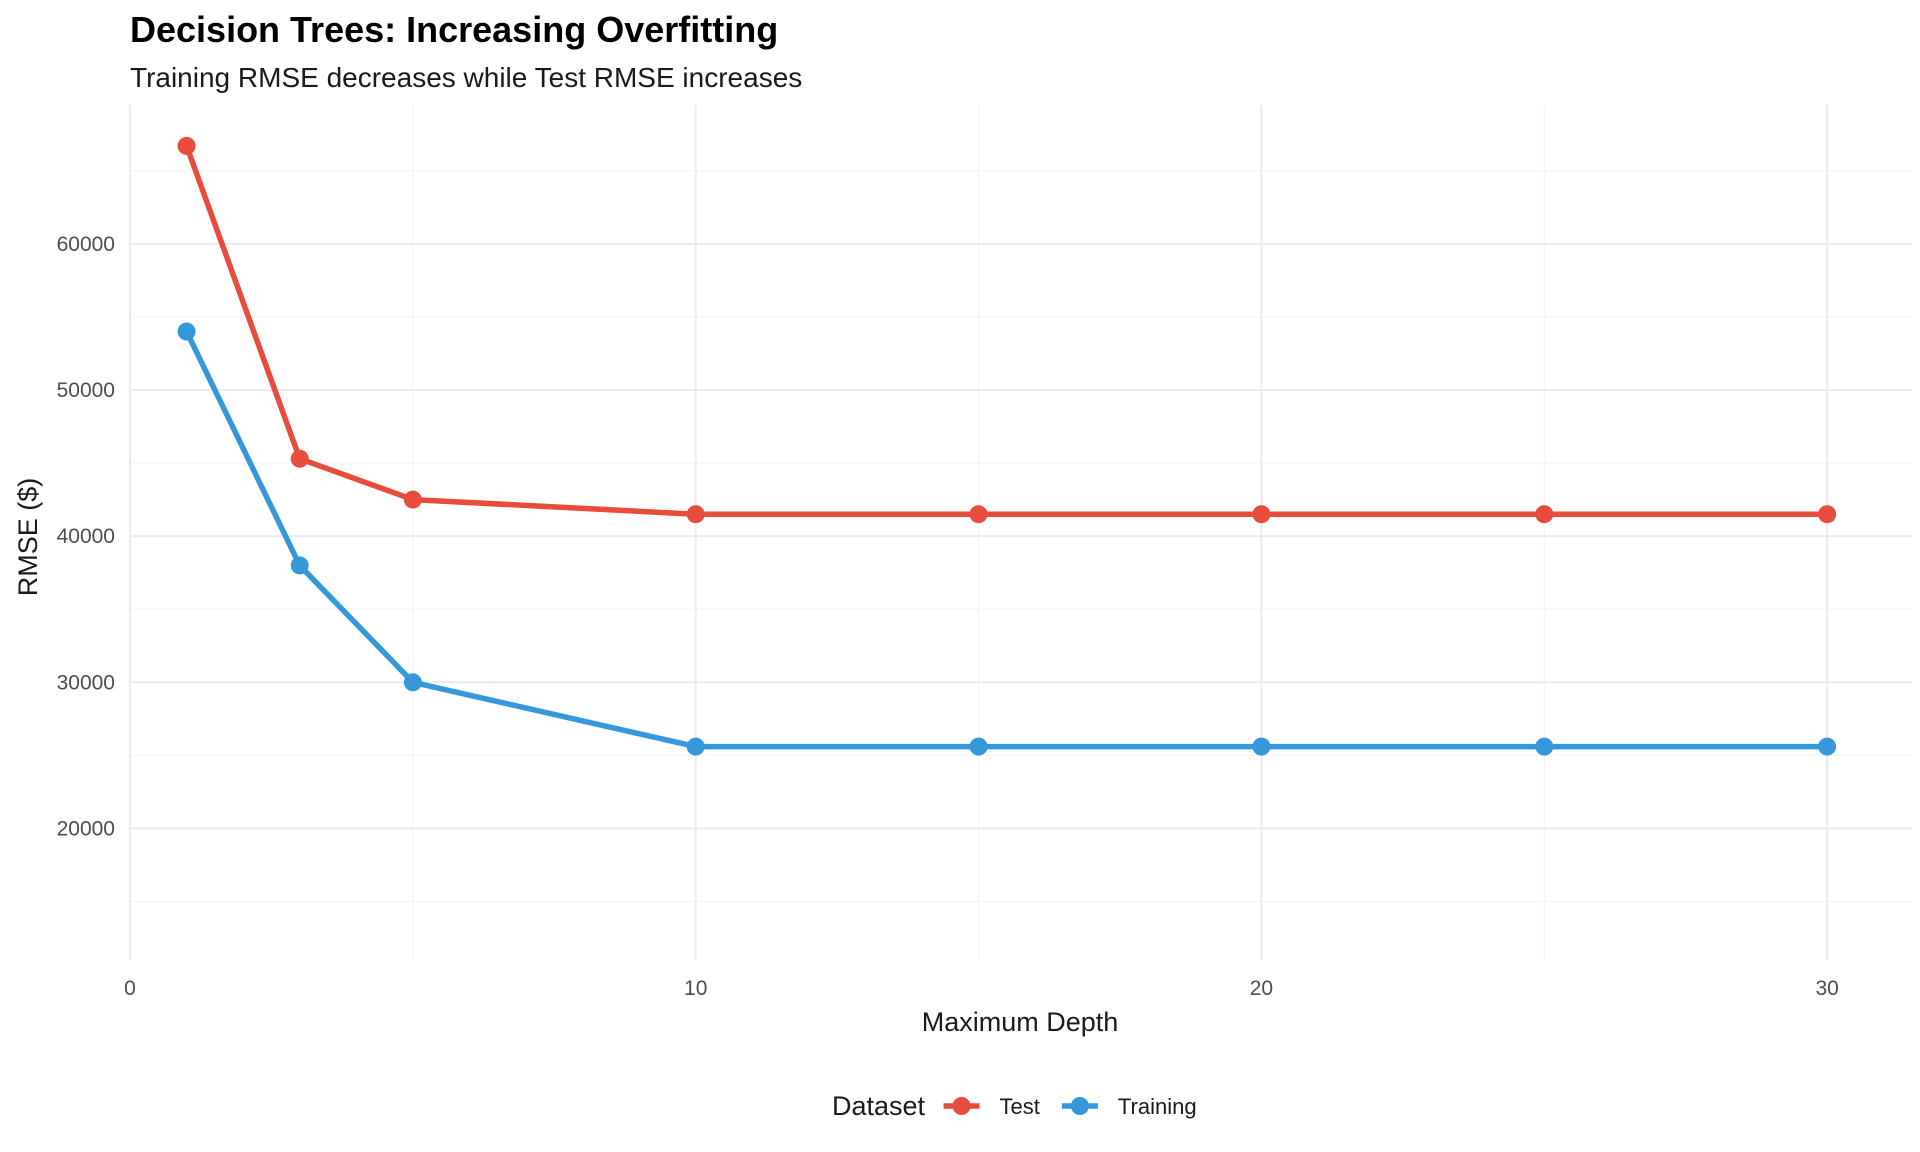 Image resolution: width=1920 pixels, height=1152 pixels. Describe the element at coordinates (1020, 1106) in the screenshot. I see `legend-label: Test` at that location.